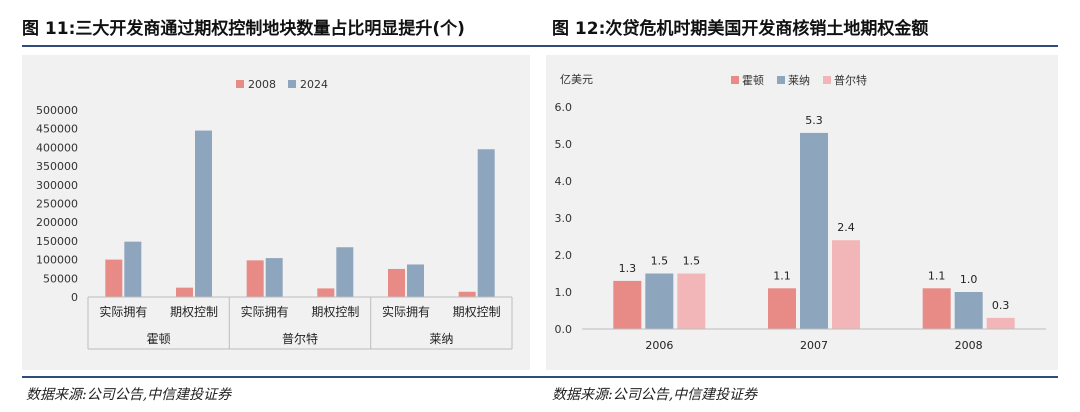  What do you see at coordinates (540, 377) in the screenshot?
I see `bottom-rule` at bounding box center [540, 377].